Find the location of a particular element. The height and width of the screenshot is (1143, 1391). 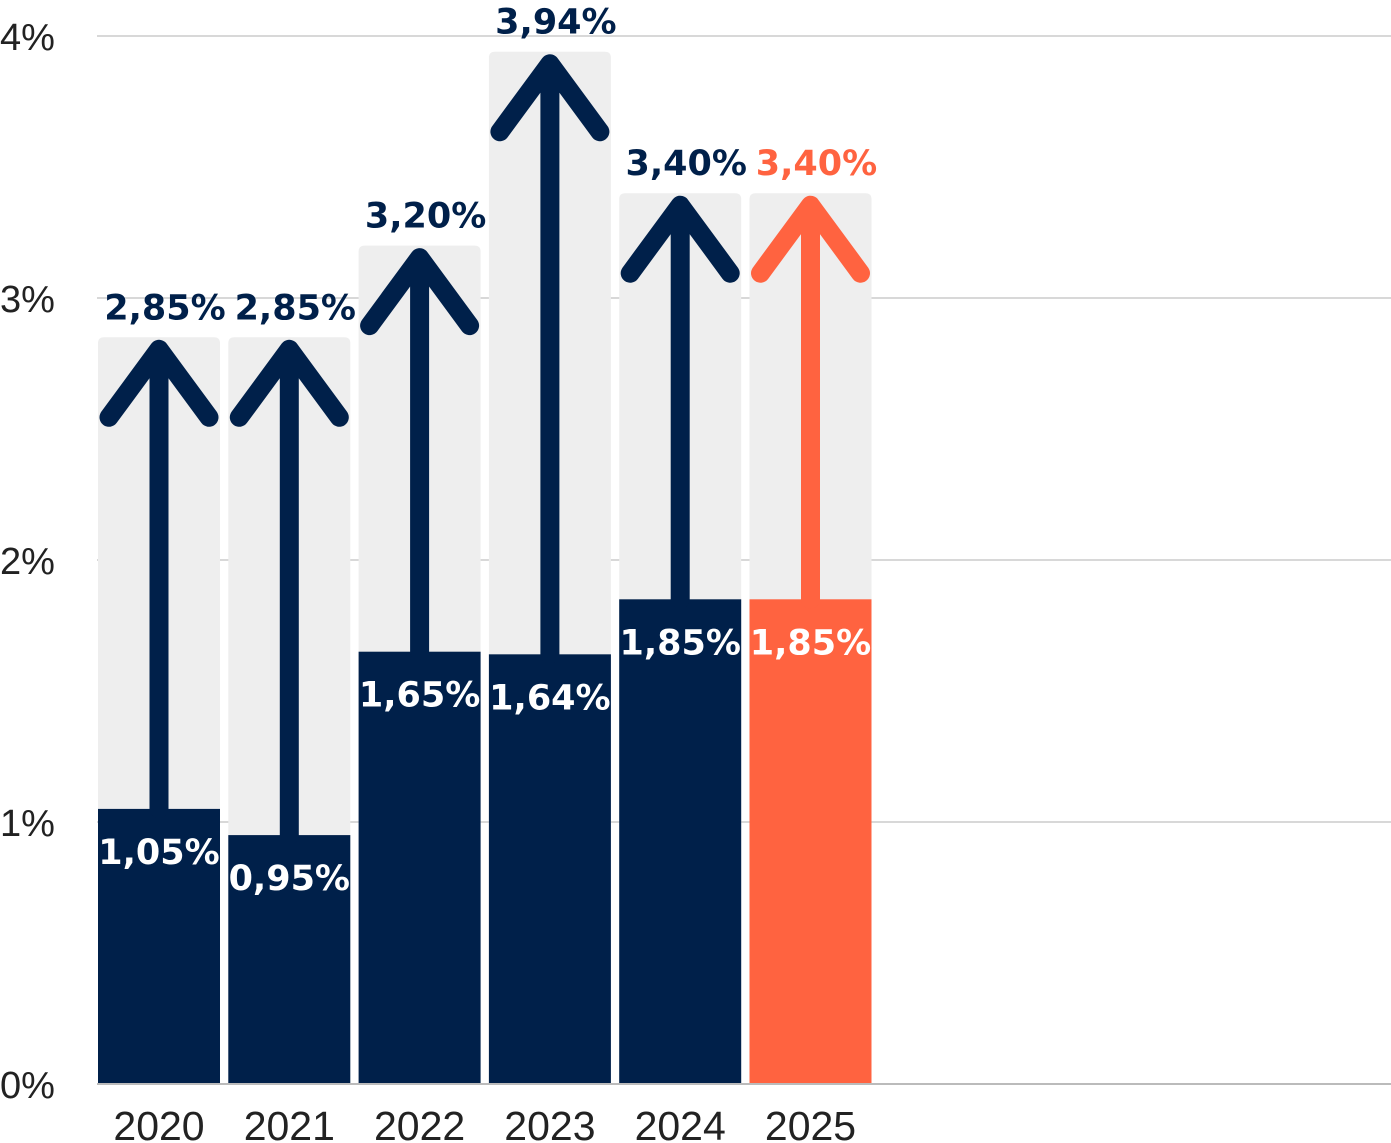

x-tick-label: 2025 is located at coordinates (810, 1123).